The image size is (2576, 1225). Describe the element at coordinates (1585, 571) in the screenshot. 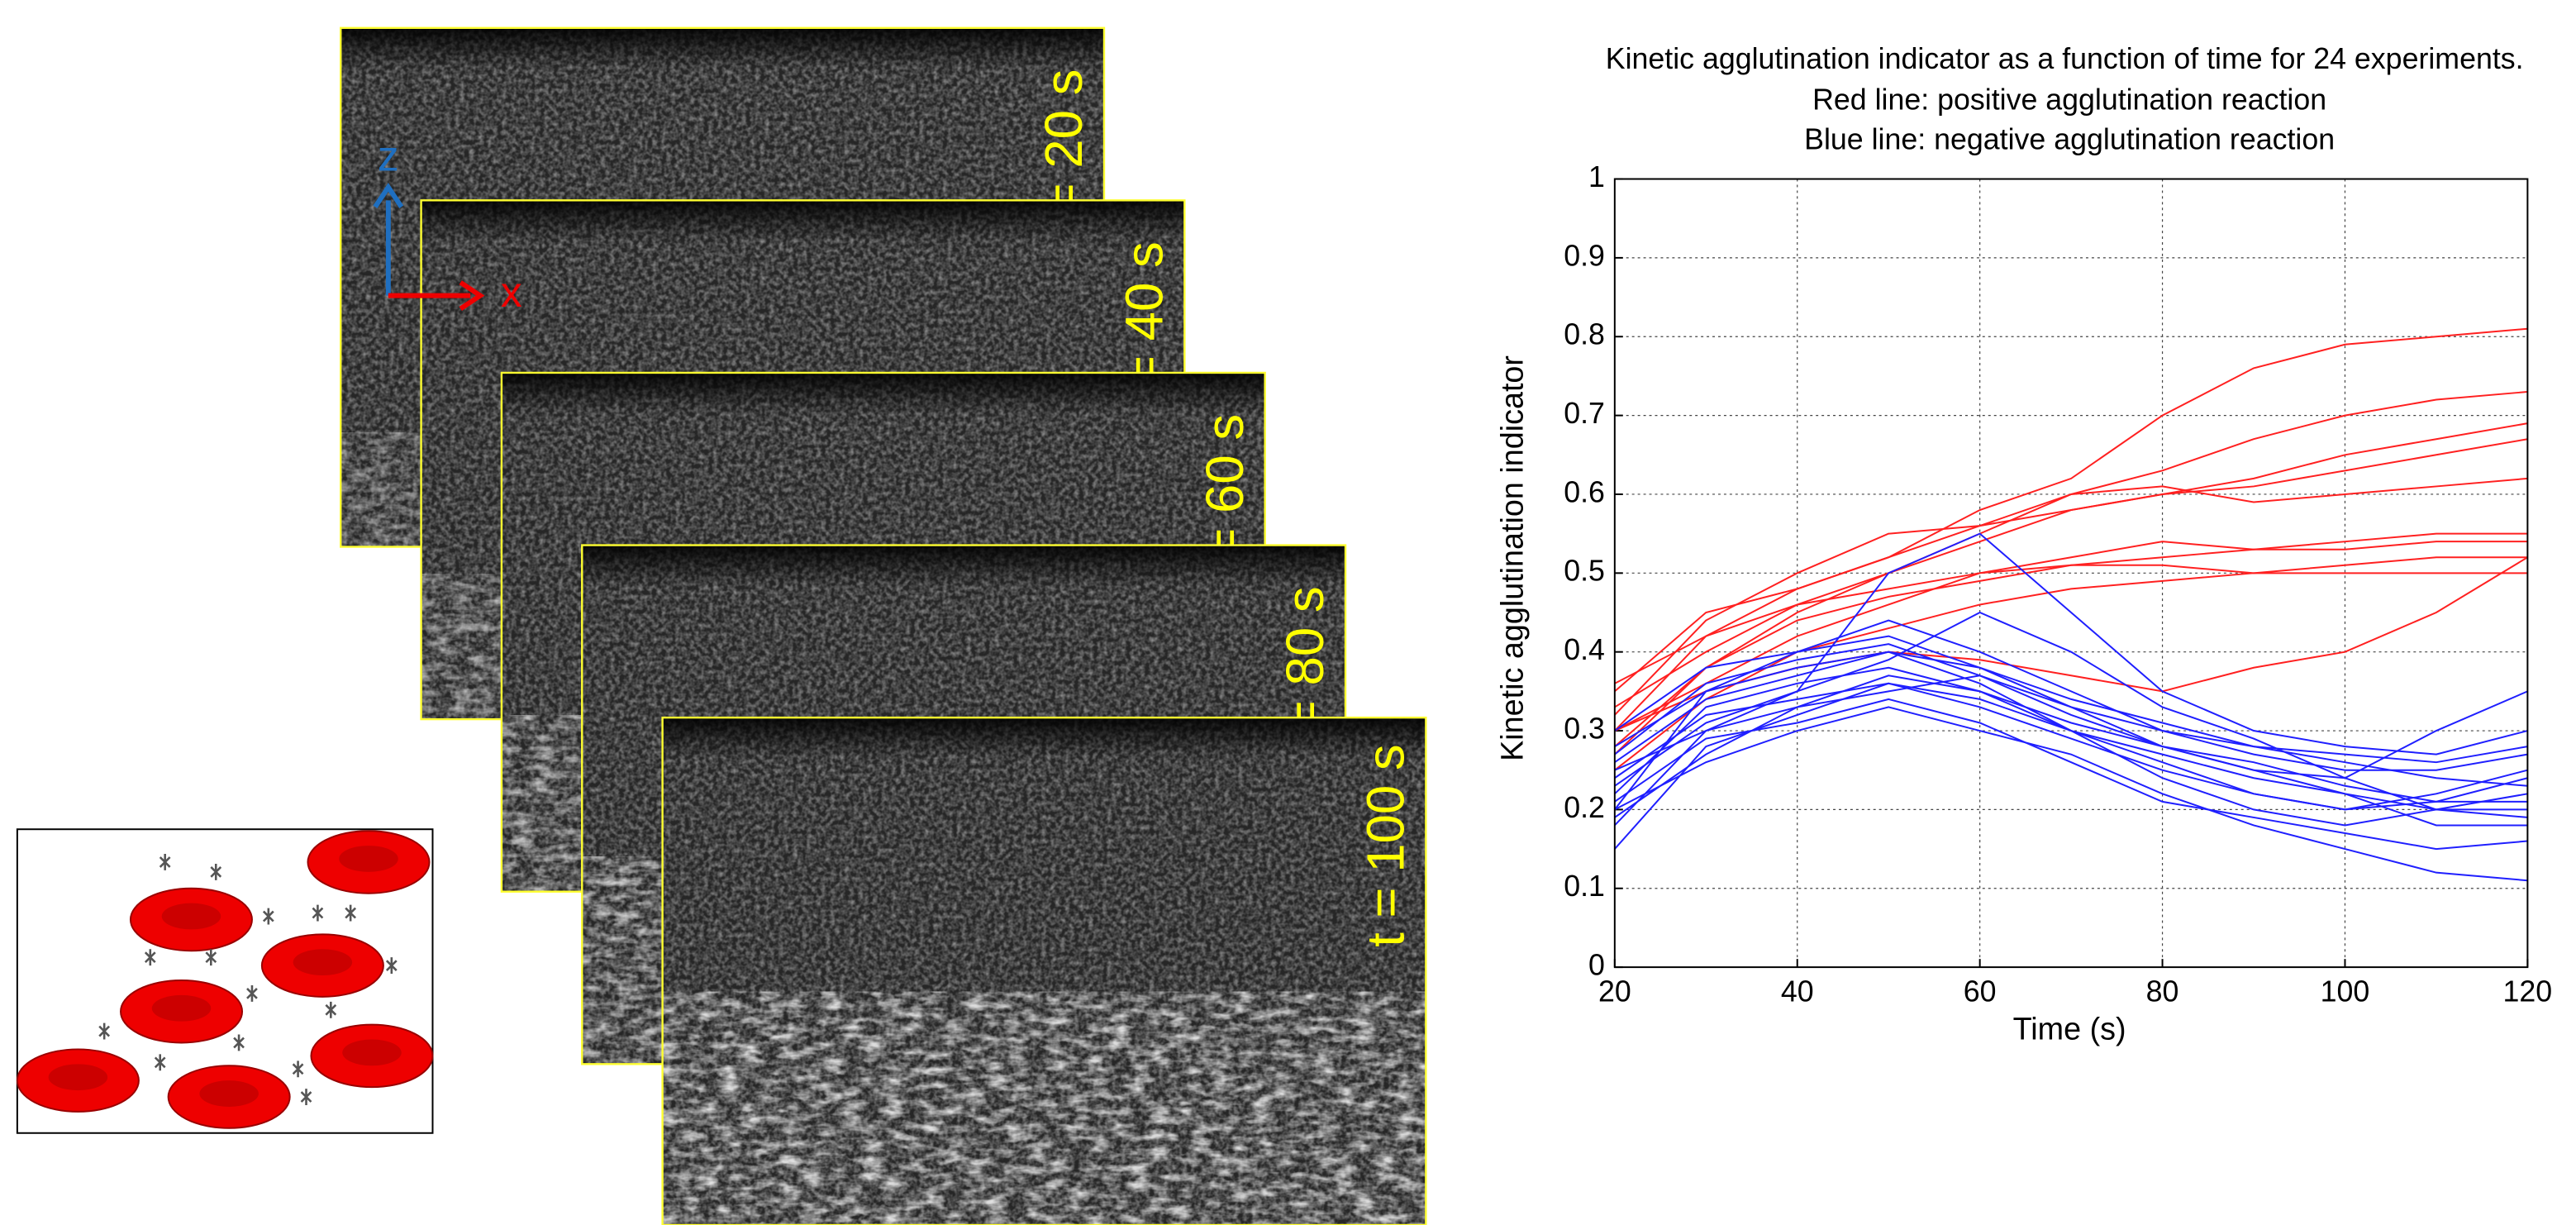

I see `y-tick-label: 0.5` at that location.